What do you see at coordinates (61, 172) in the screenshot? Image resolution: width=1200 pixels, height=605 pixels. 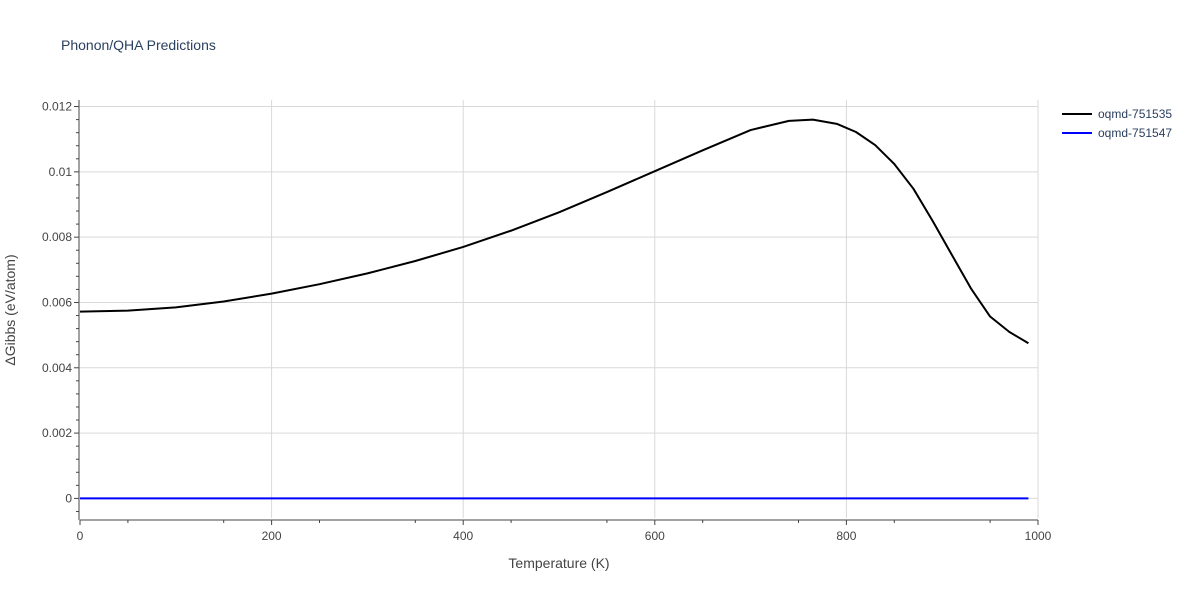 I see `y-tick-label: 0.01` at bounding box center [61, 172].